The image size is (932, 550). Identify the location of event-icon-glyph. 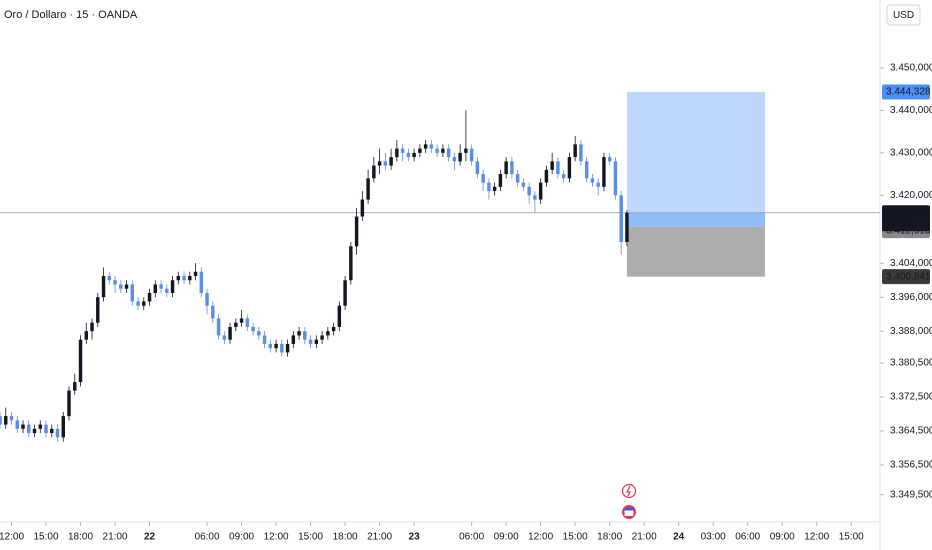
(628, 491).